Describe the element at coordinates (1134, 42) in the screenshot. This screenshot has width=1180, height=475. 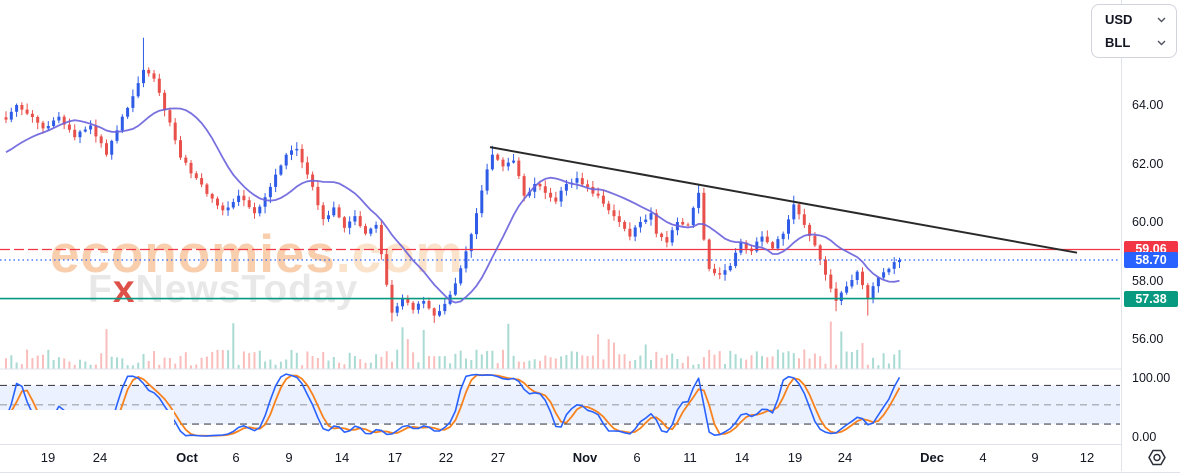
I see `symbol-dropdown: BLL` at that location.